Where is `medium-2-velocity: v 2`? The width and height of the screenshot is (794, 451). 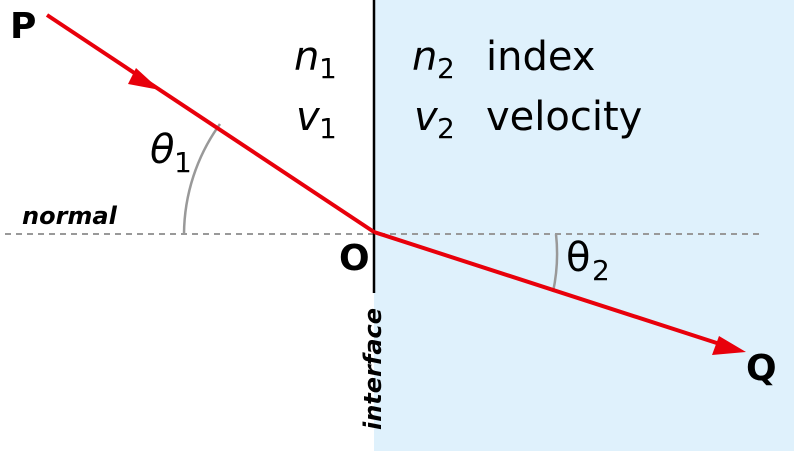
medium-2-velocity: v 2 is located at coordinates (434, 119).